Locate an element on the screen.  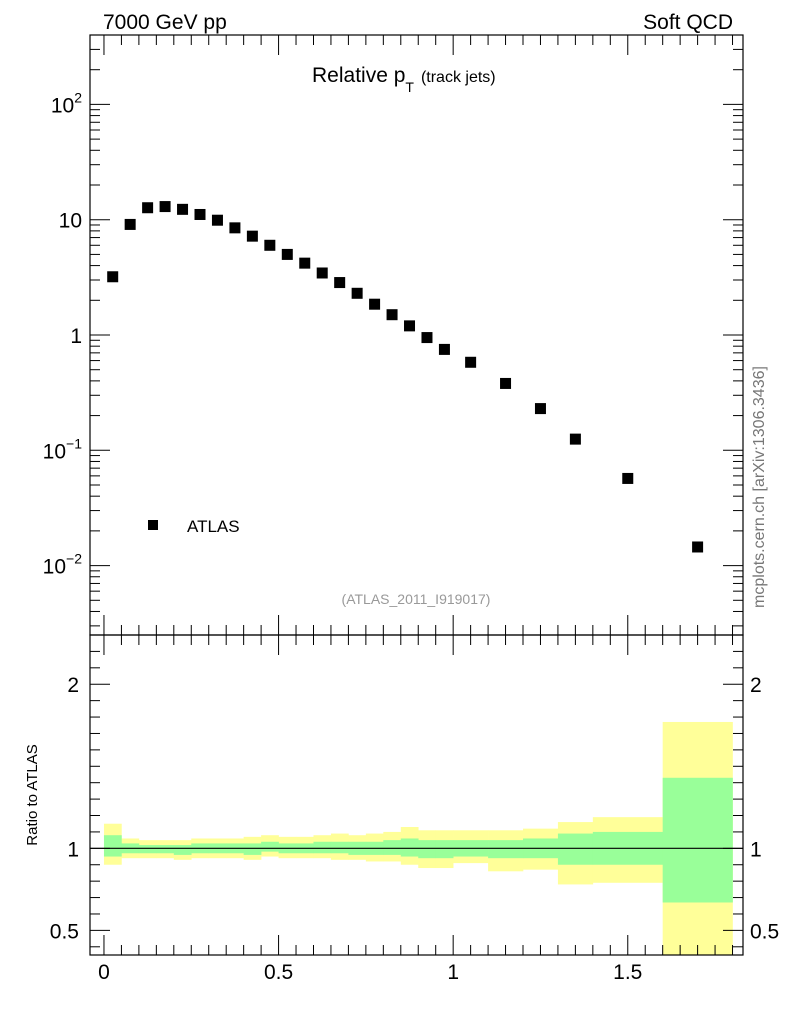
legend-label: ATLAS is located at coordinates (213, 526).